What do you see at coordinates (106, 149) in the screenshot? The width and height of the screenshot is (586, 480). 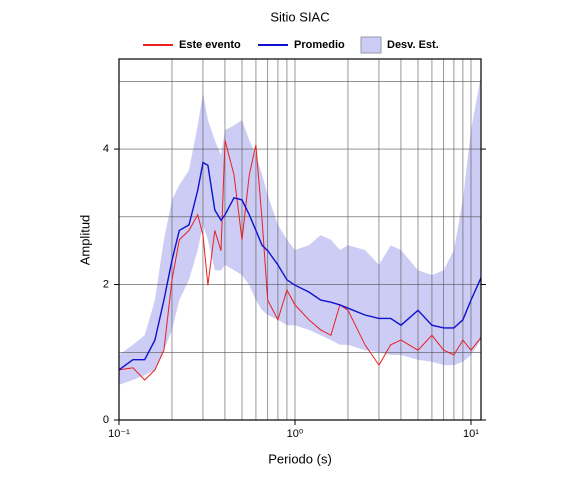 I see `y-tick-label: 4` at bounding box center [106, 149].